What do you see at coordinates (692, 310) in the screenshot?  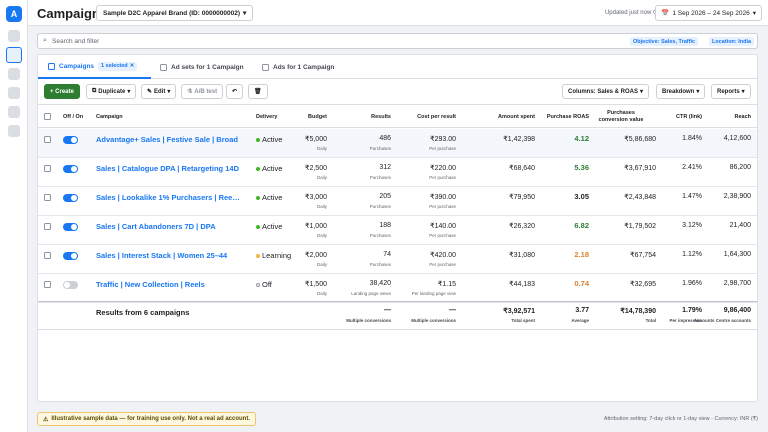 I see `totals-ctr: 1.79%` at bounding box center [692, 310].